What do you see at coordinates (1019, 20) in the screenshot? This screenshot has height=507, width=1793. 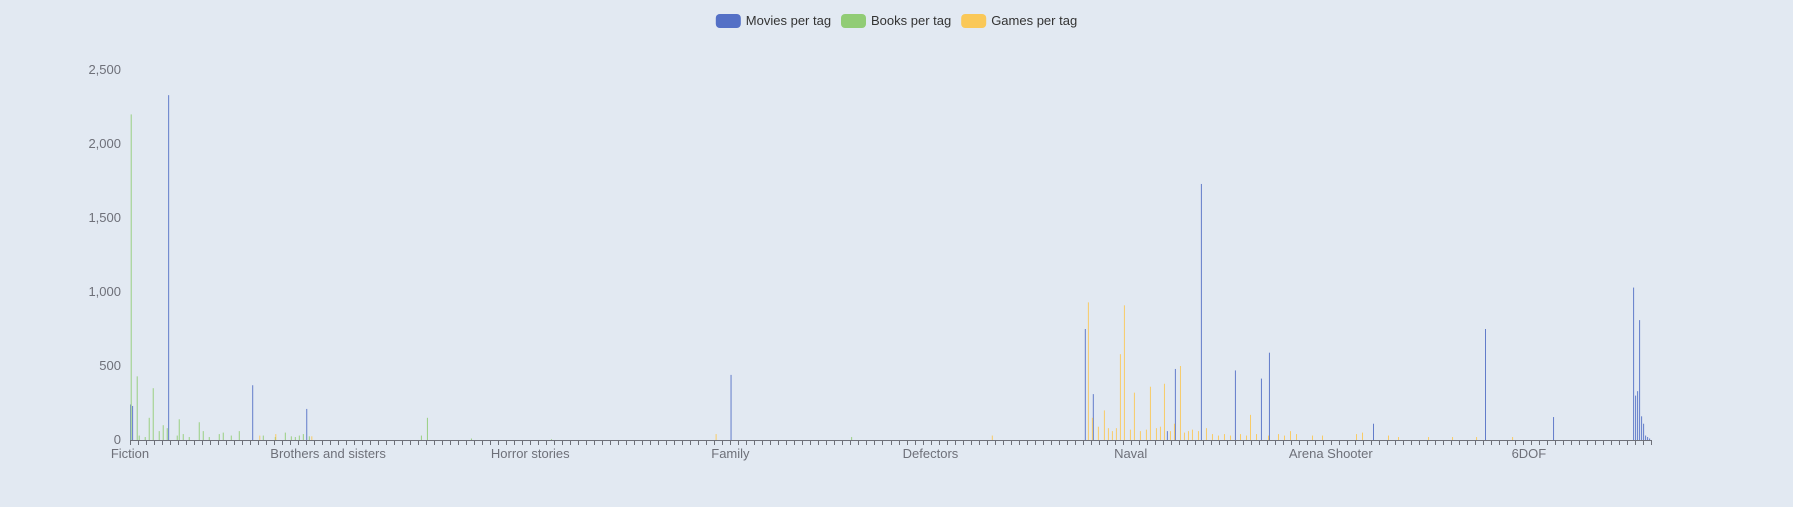 I see `legend-item: Games per tag` at bounding box center [1019, 20].